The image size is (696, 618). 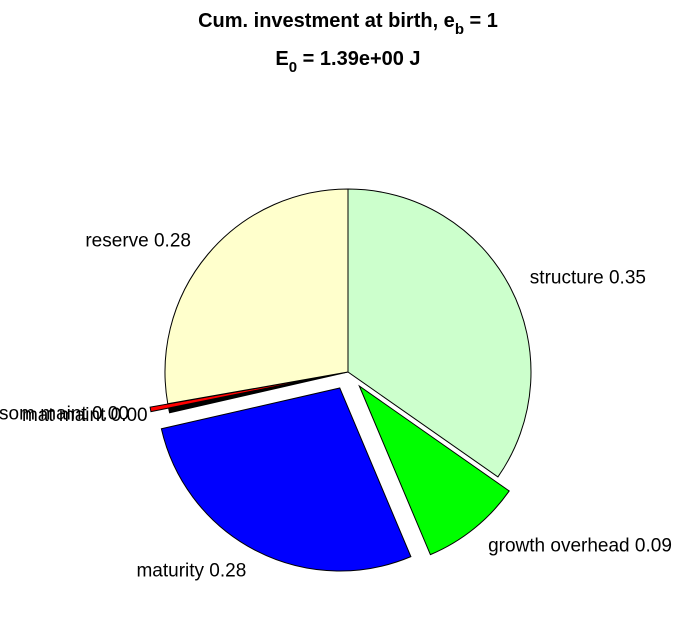 I want to click on title-rest: = 1, so click(x=481, y=21).